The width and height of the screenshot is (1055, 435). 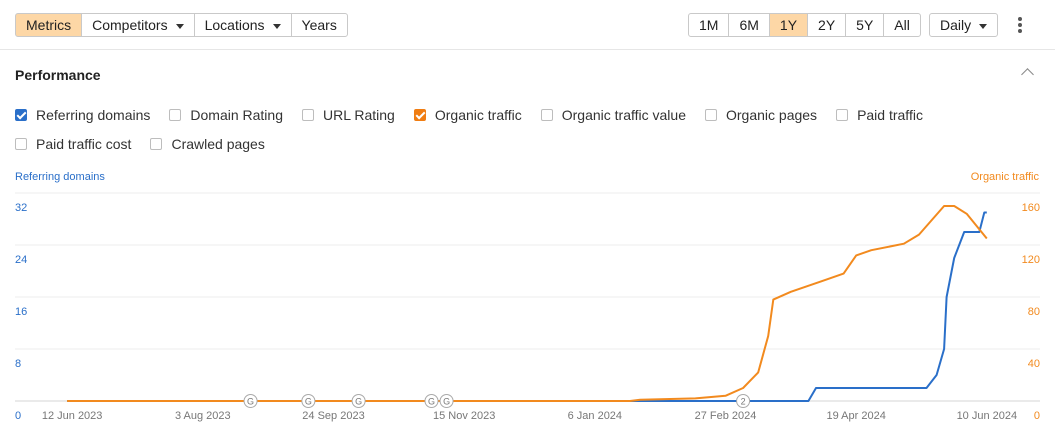 What do you see at coordinates (772, 115) in the screenshot?
I see `metric-label: Organic pages` at bounding box center [772, 115].